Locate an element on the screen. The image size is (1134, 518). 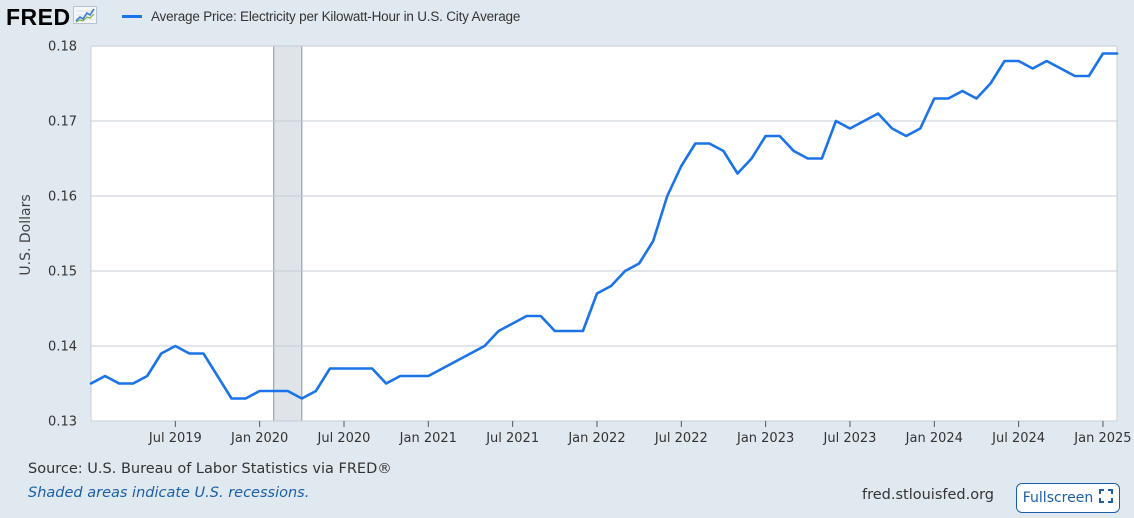
fred-logo: FRED is located at coordinates (51, 17).